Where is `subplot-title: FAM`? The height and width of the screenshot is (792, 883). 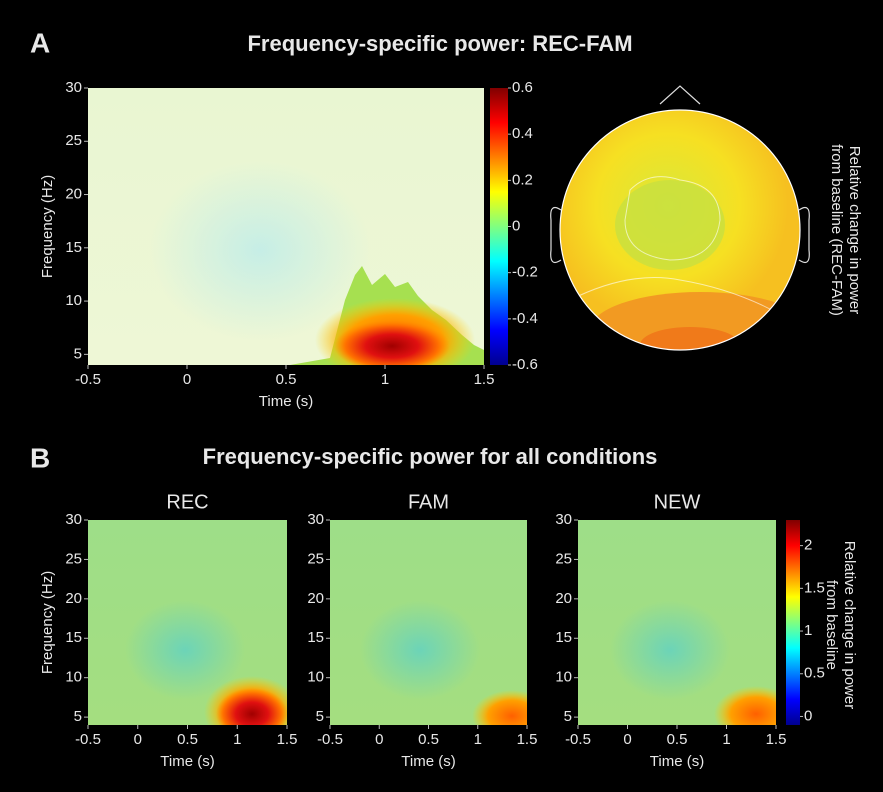 subplot-title: FAM is located at coordinates (428, 502).